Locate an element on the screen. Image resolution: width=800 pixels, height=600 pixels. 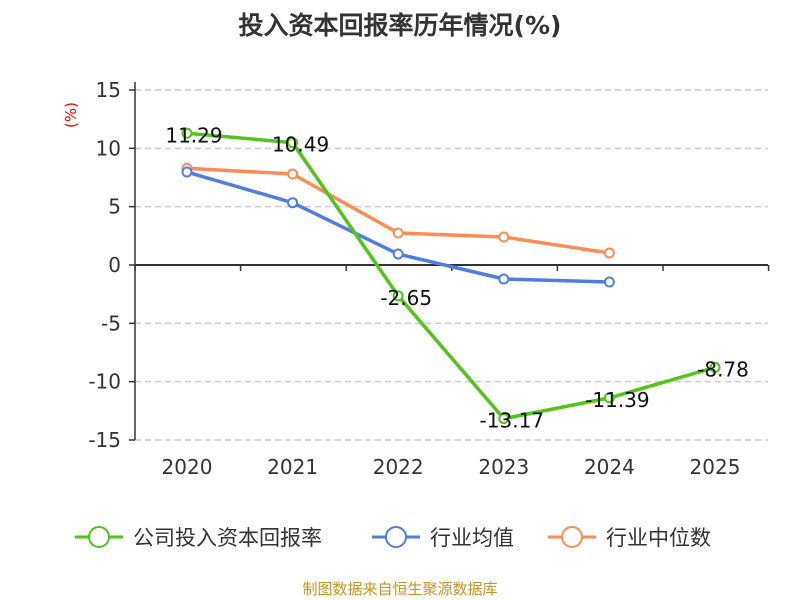
data-label: -8.78 is located at coordinates (723, 369).